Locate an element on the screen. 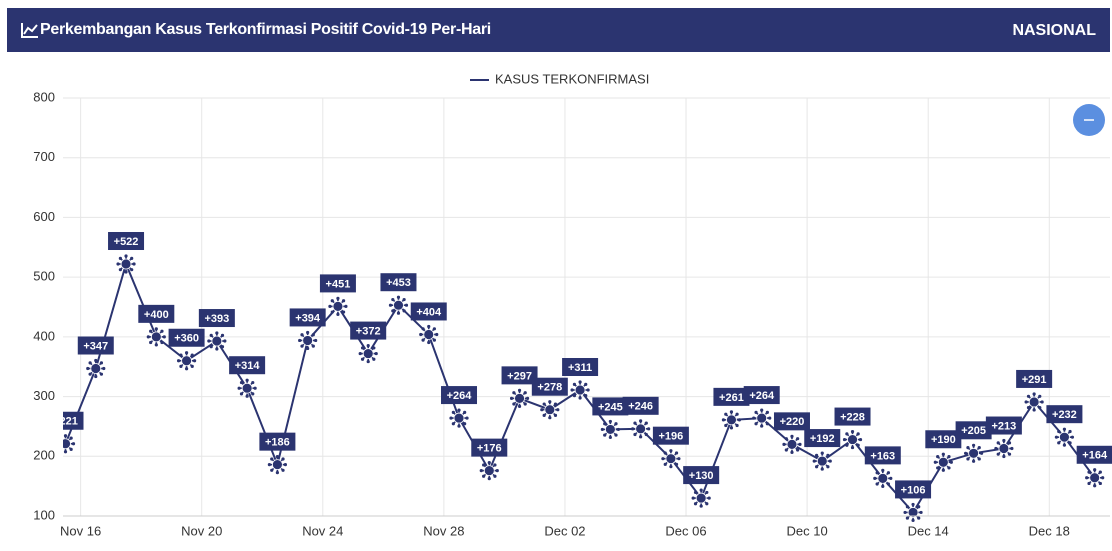 This screenshot has width=1112, height=551. x-tick-label: Dec 14 is located at coordinates (928, 530).